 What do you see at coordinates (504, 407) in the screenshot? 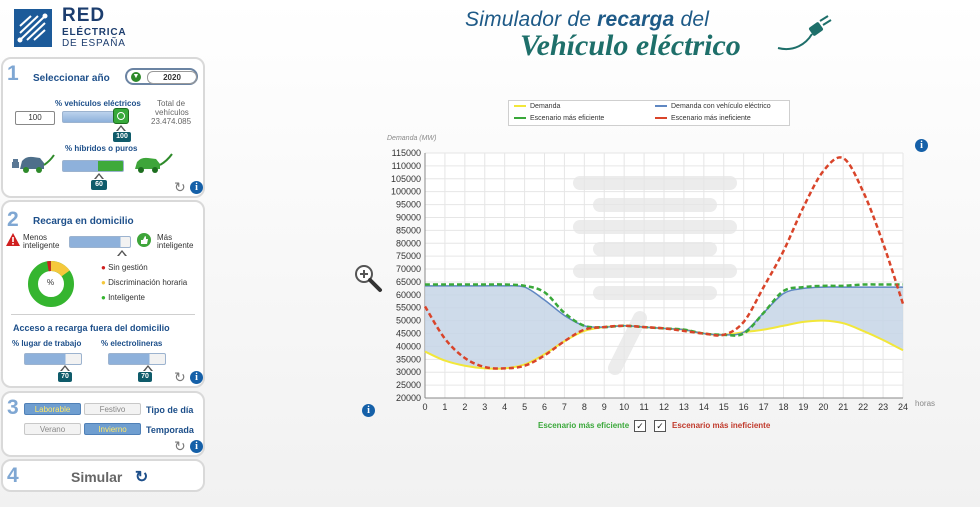
I see `x-tick-label: 4` at bounding box center [504, 407].